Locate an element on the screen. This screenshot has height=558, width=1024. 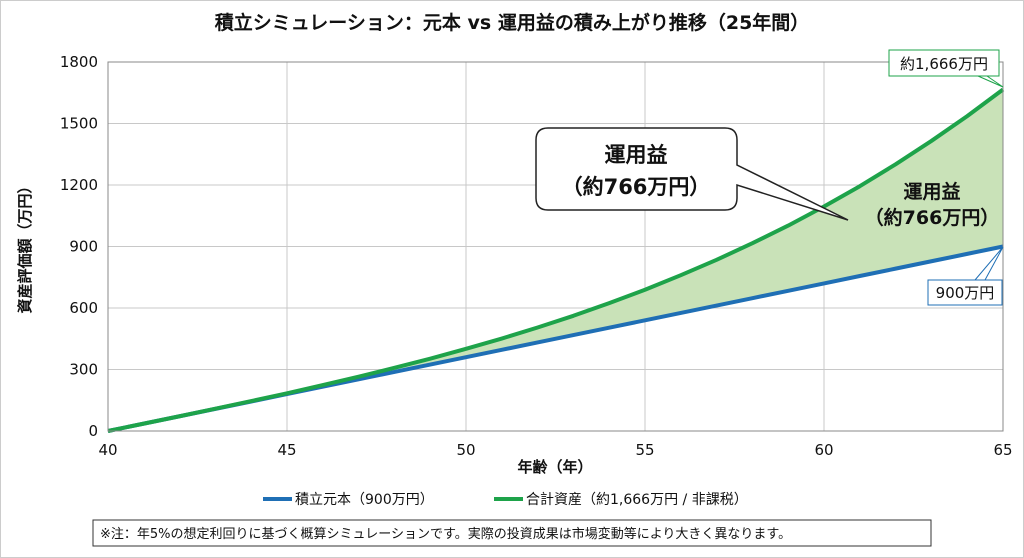
y-tick-label: 900 is located at coordinates (83, 247).